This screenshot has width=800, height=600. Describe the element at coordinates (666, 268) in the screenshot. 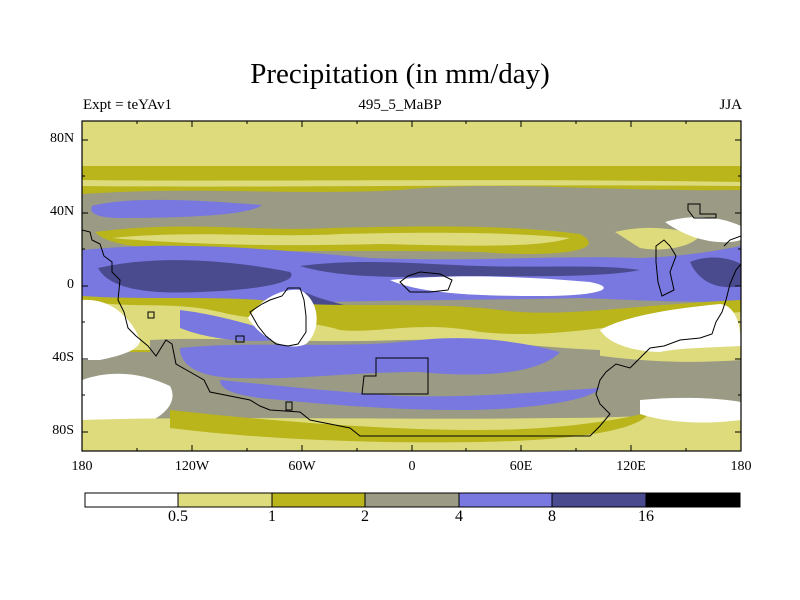

I see `coastline-north-east` at that location.